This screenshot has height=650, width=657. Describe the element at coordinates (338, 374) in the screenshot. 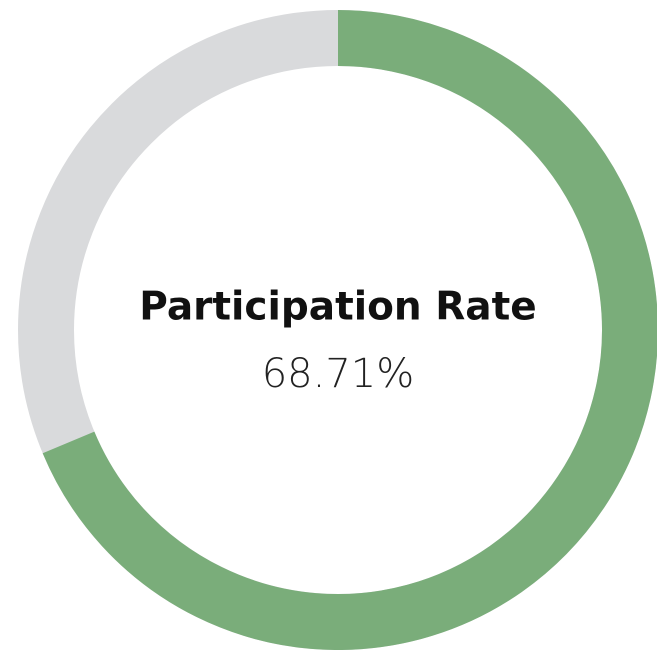

I see `value-label: 68.71%` at that location.